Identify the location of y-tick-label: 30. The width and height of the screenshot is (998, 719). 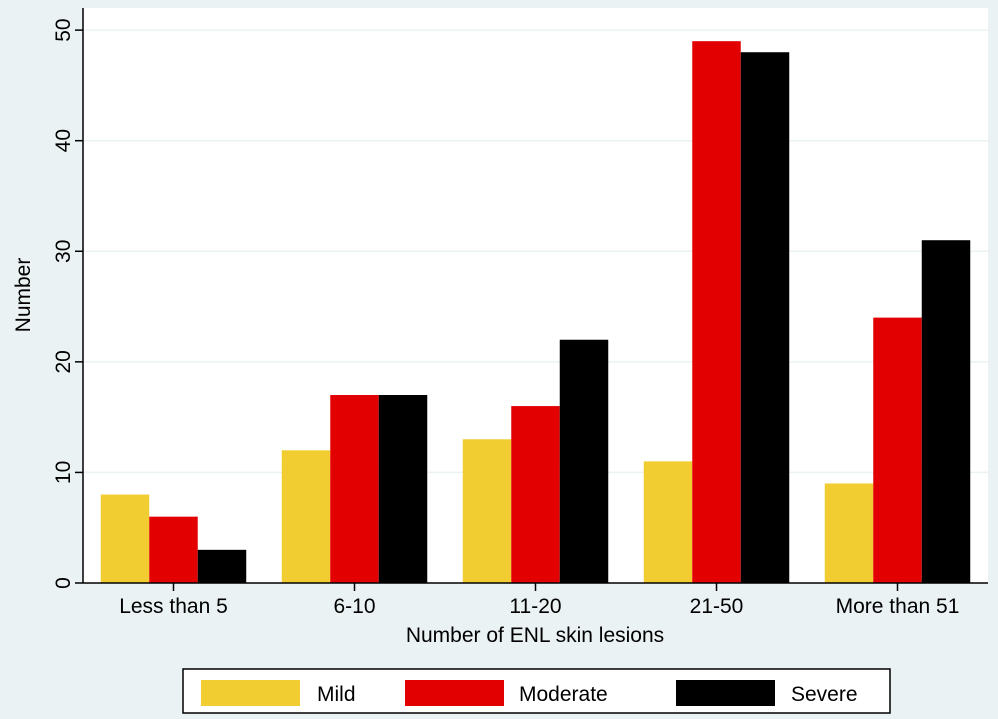
(63, 251).